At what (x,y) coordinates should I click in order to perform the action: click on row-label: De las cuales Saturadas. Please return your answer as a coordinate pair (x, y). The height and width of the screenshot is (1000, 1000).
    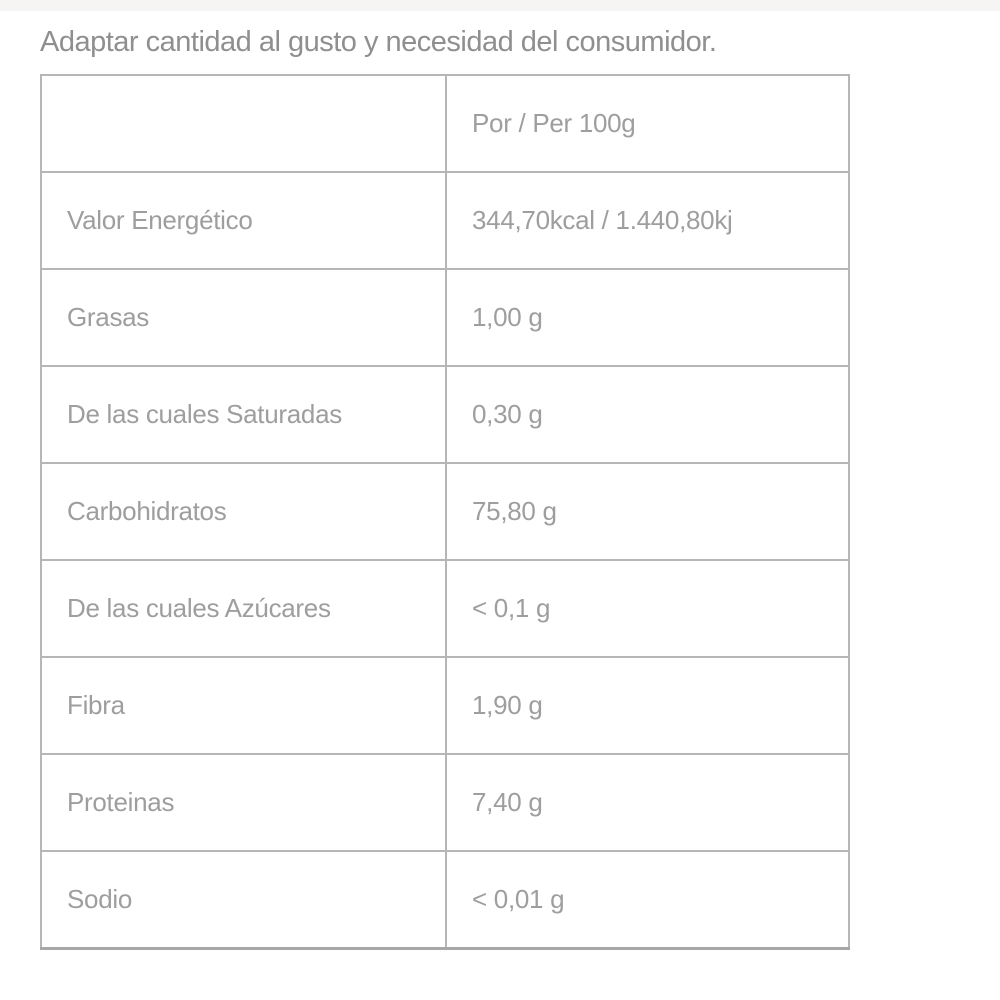
    Looking at the image, I should click on (243, 414).